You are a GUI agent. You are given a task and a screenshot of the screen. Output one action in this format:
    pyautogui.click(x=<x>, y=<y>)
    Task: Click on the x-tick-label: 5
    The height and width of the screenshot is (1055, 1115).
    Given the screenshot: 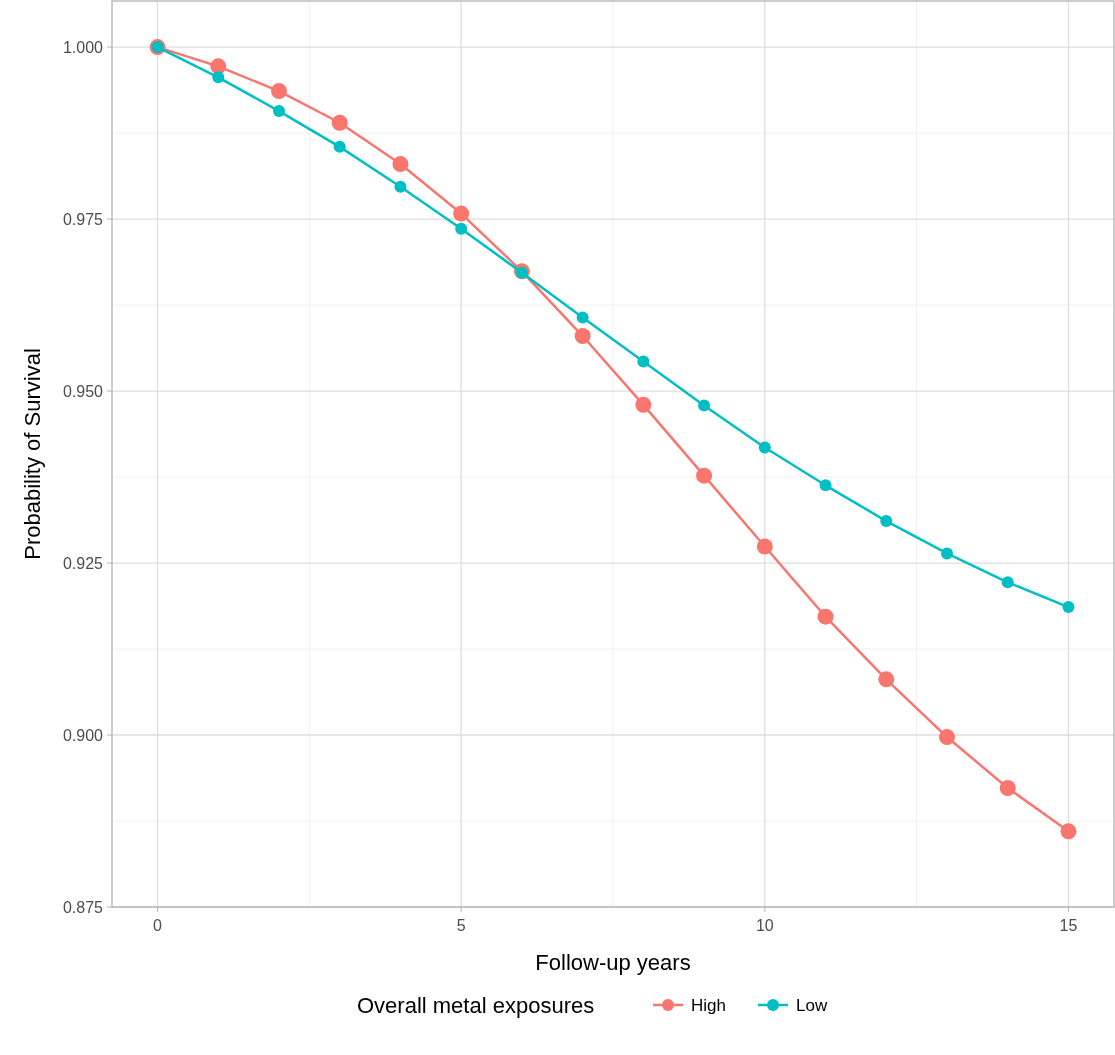 What is the action you would take?
    pyautogui.click(x=461, y=925)
    